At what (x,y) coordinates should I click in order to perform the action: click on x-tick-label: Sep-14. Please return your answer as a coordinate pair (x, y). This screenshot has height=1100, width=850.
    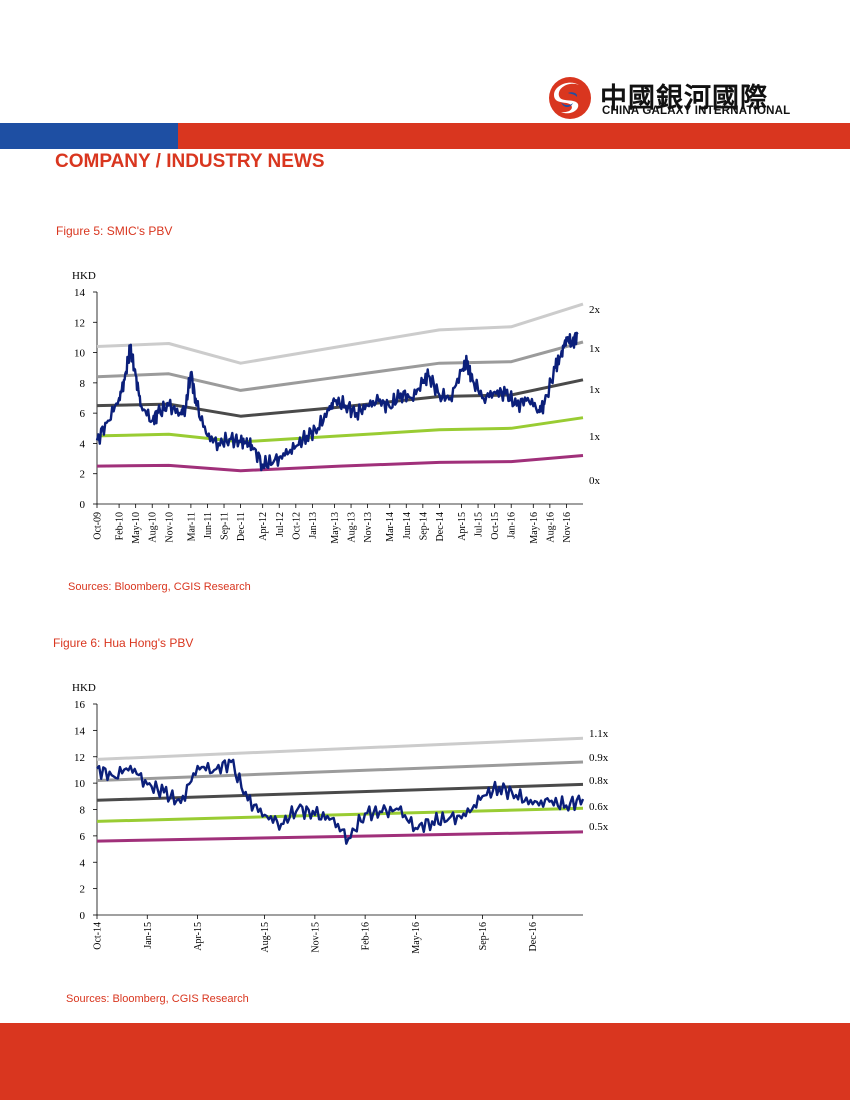
    Looking at the image, I should click on (423, 526).